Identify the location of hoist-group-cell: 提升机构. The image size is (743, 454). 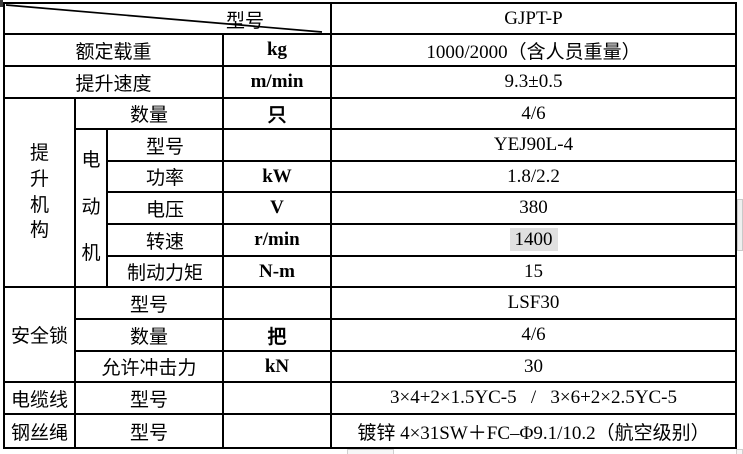
(39, 192).